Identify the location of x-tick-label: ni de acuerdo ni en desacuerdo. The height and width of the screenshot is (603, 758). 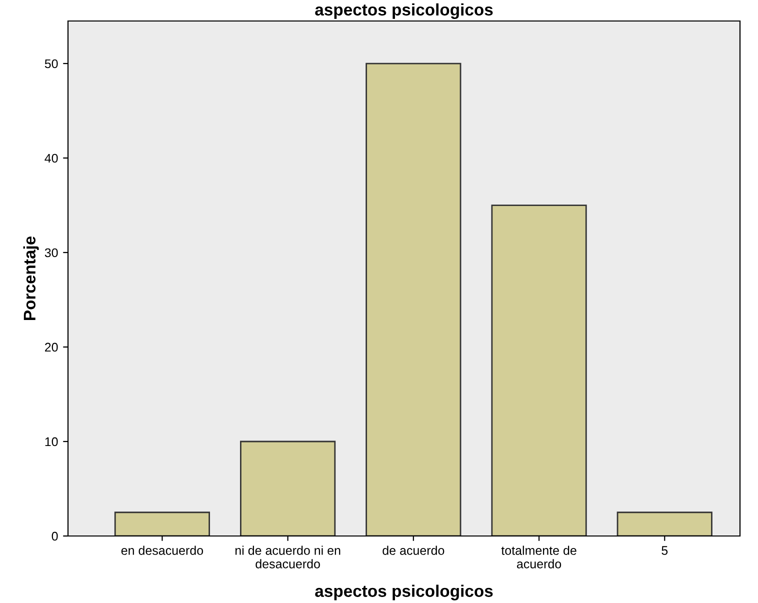
(287, 557).